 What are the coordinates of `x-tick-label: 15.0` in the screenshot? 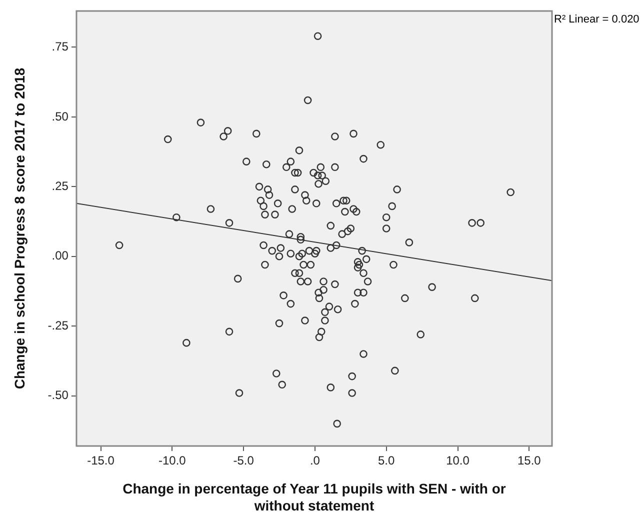 It's located at (529, 461).